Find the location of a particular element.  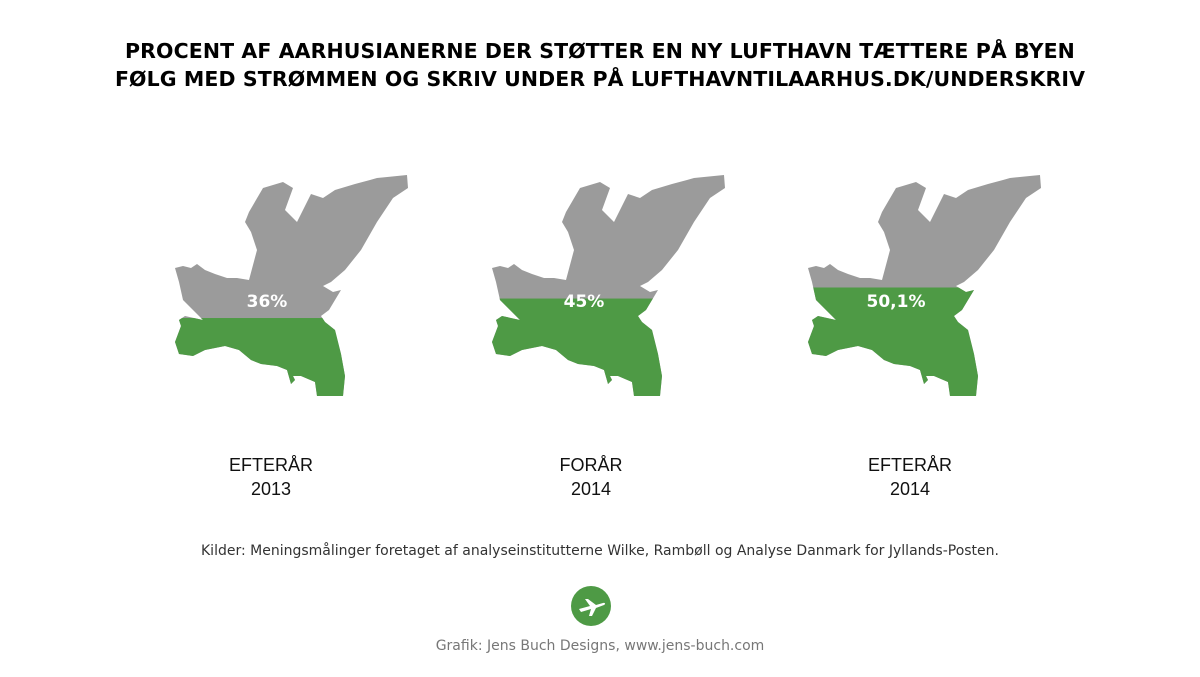

map-panel-2014-autumn is located at coordinates (928, 290).